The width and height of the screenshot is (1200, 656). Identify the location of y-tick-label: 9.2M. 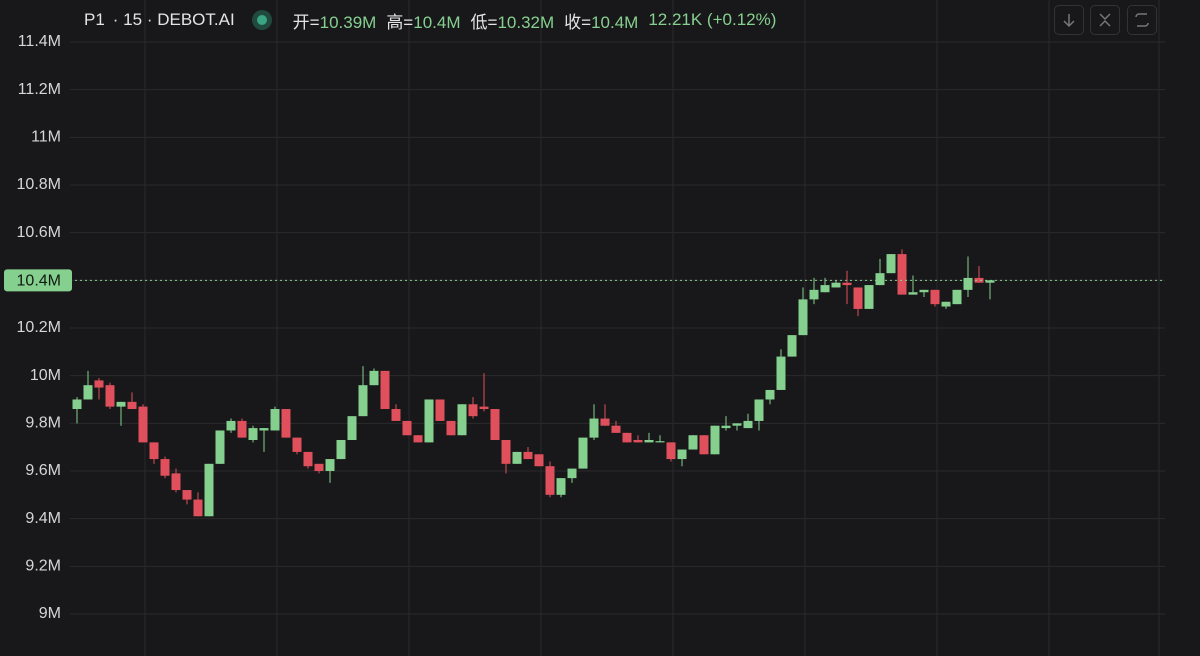
(43, 566).